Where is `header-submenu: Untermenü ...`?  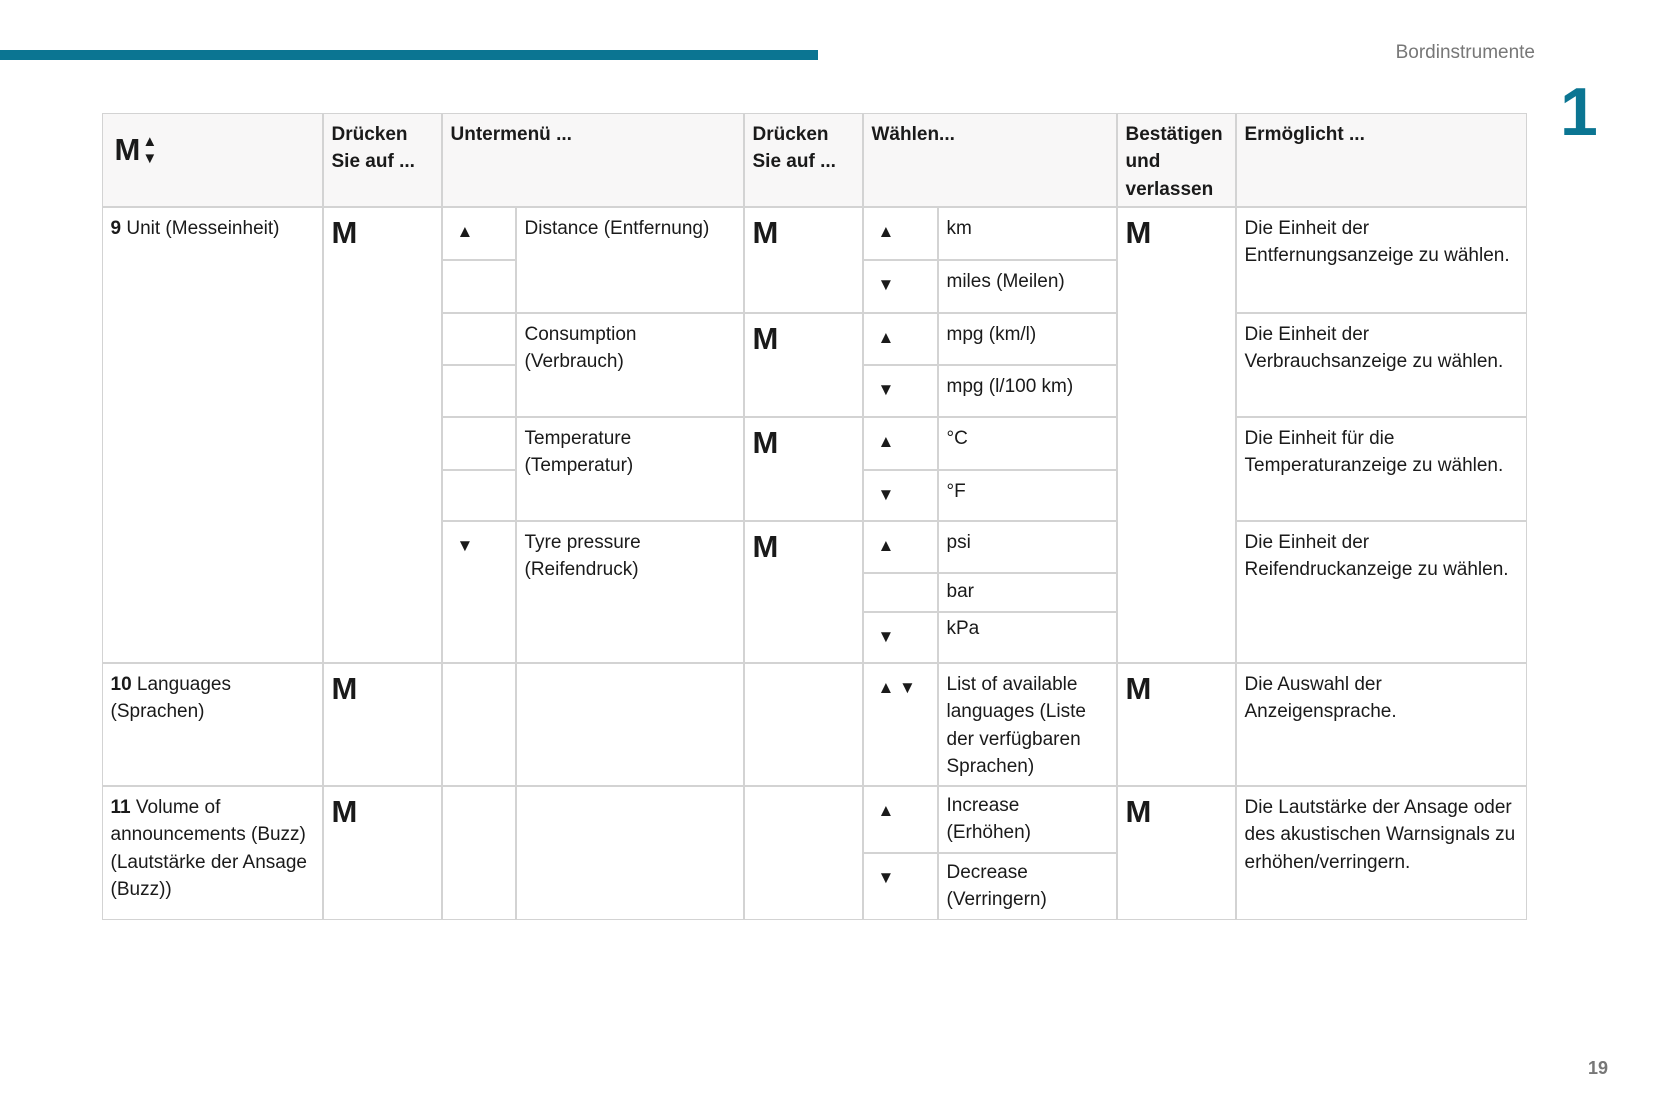 header-submenu: Untermenü ... is located at coordinates (592, 159).